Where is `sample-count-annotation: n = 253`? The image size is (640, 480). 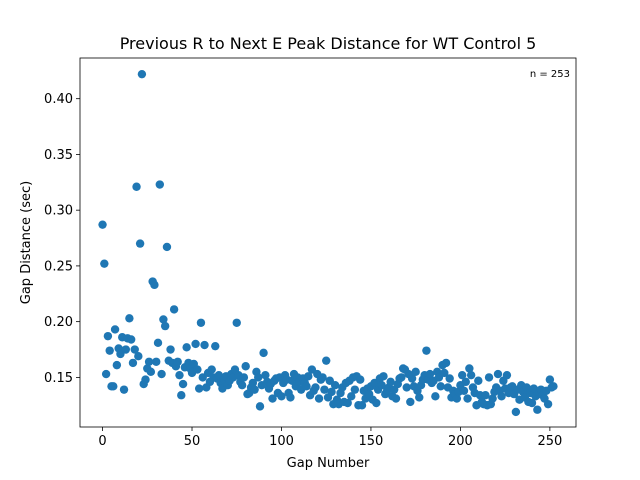 sample-count-annotation: n = 253 is located at coordinates (550, 74).